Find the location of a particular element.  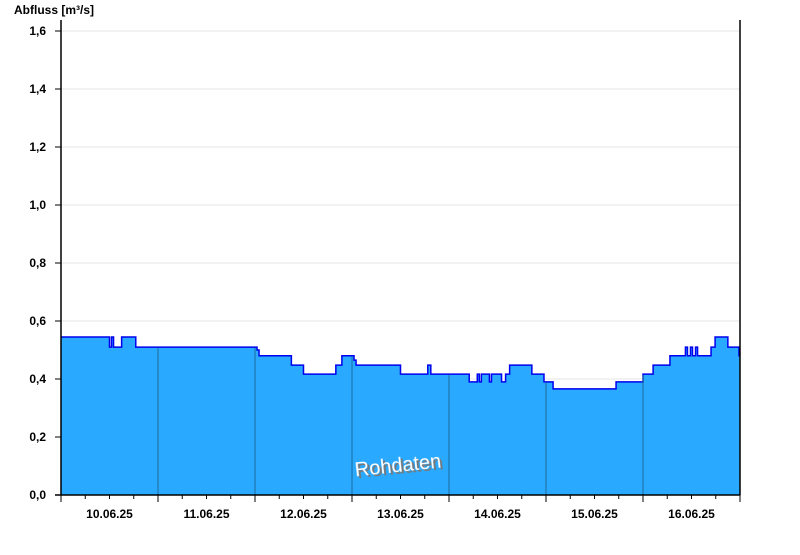

y-axis-label: Abfluss [m³/s] is located at coordinates (54, 10).